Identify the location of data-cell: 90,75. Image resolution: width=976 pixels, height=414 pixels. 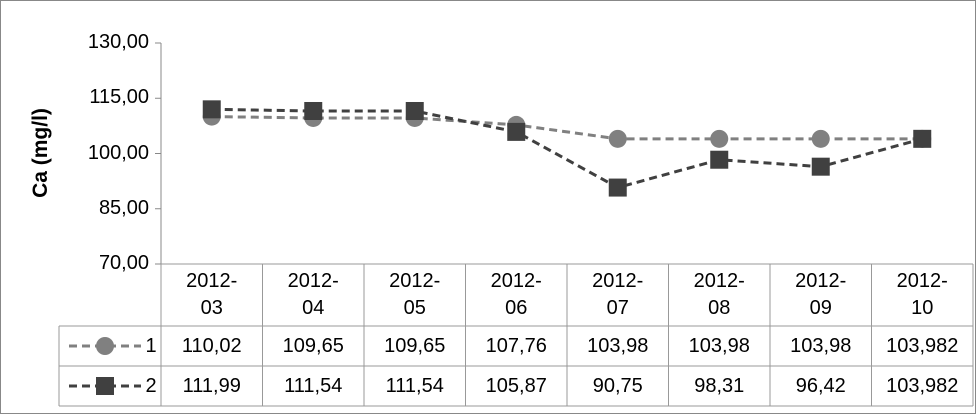
(617, 385).